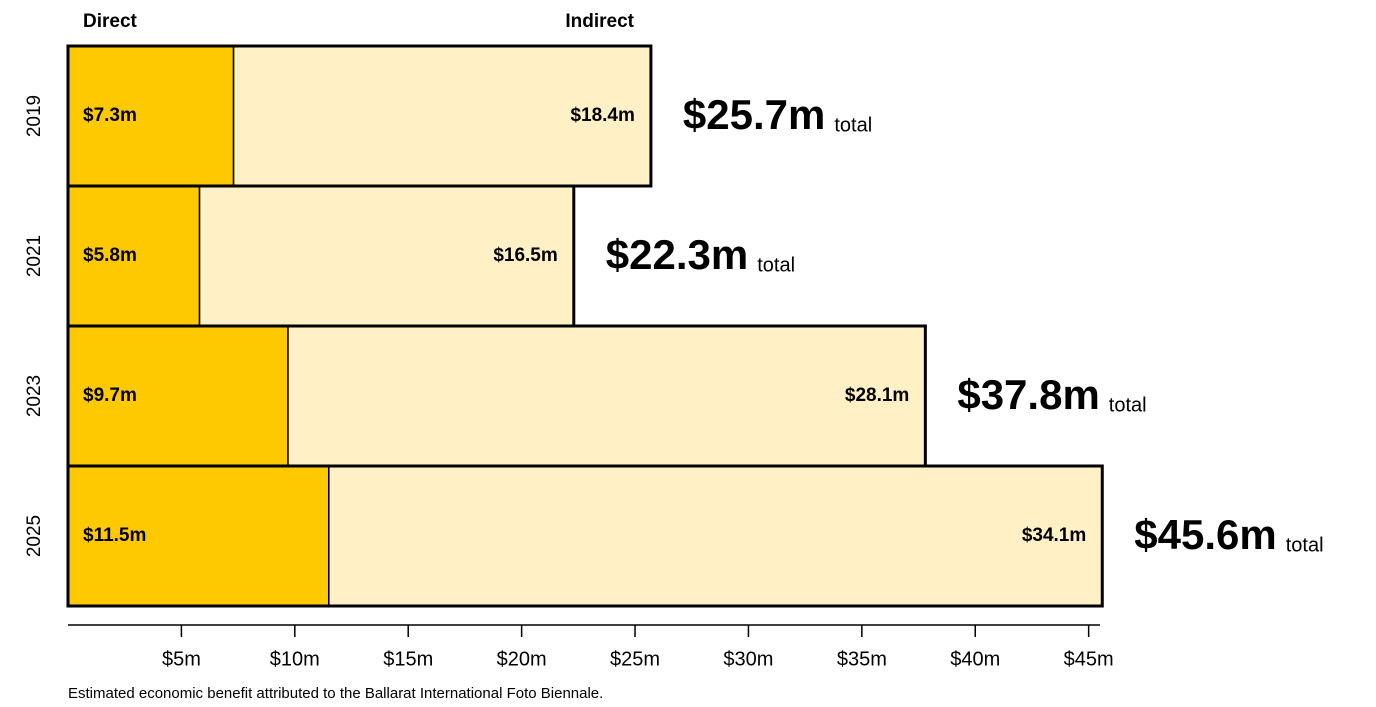 This screenshot has height=707, width=1376. What do you see at coordinates (34, 536) in the screenshot?
I see `y-tick-label: 2025` at bounding box center [34, 536].